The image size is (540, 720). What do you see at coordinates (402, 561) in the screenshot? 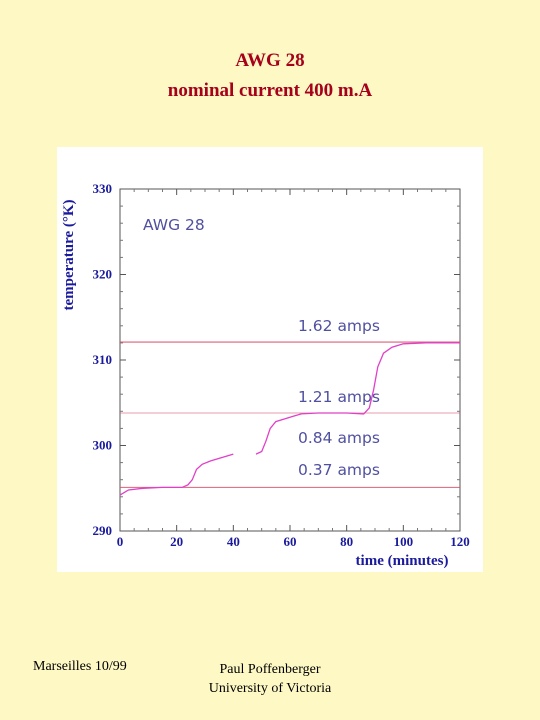
I see `x-axis-label: time (minutes)` at bounding box center [402, 561].